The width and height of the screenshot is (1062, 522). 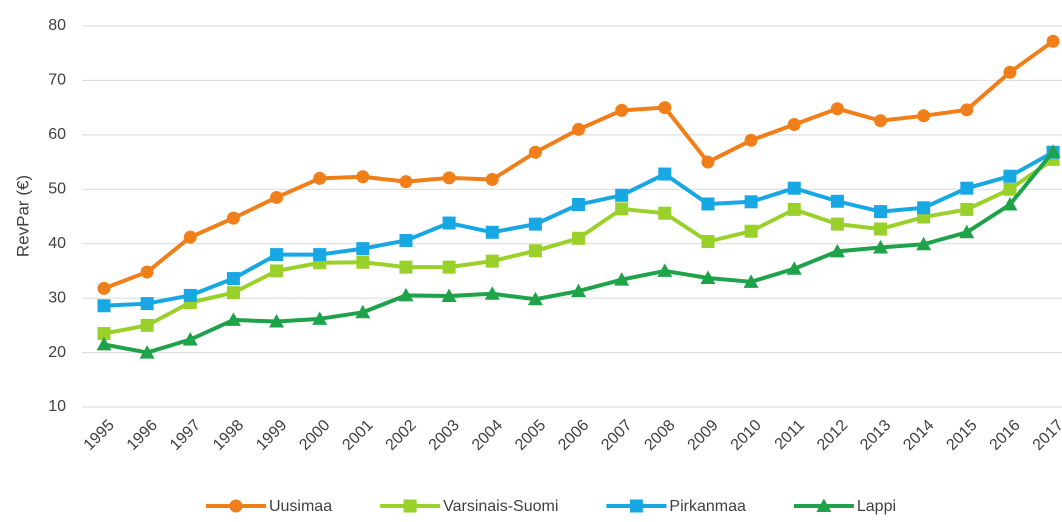 I want to click on x-tick-label: 2001, so click(x=357, y=435).